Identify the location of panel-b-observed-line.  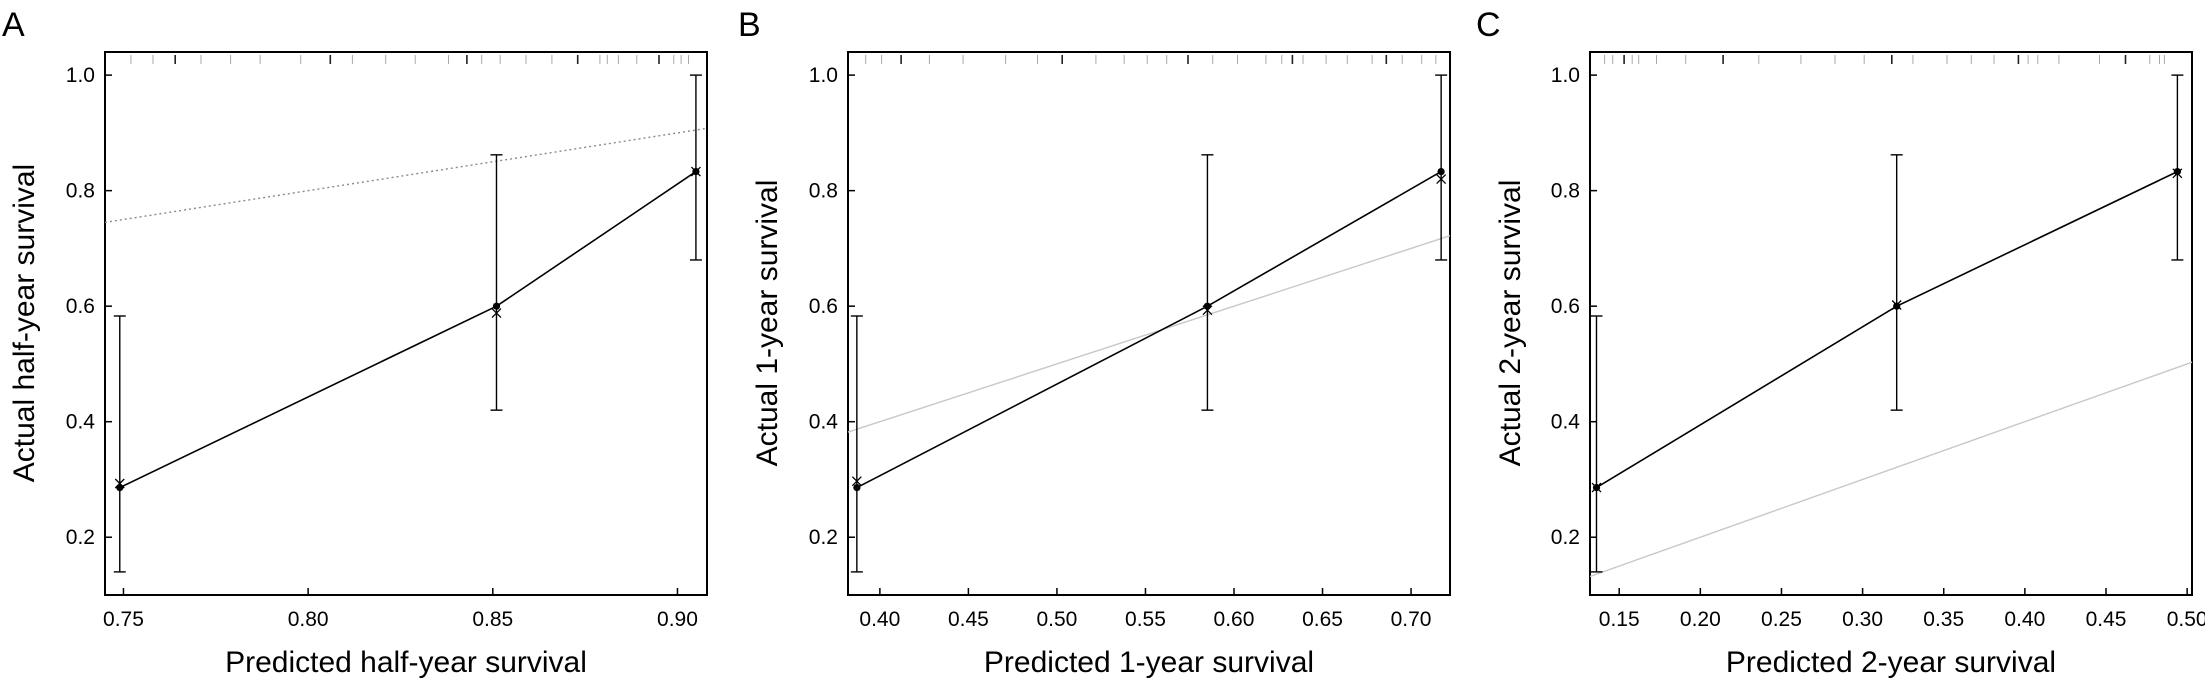
(1149, 329).